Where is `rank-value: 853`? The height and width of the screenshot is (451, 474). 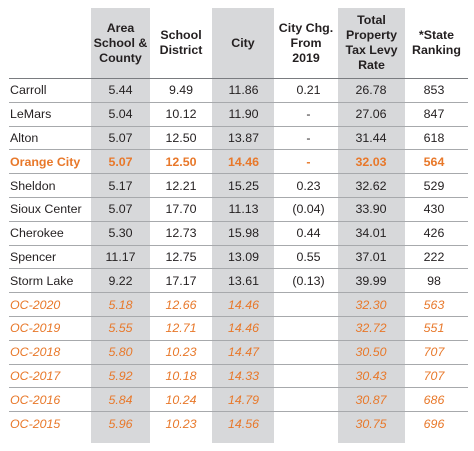 rank-value: 853 is located at coordinates (434, 90).